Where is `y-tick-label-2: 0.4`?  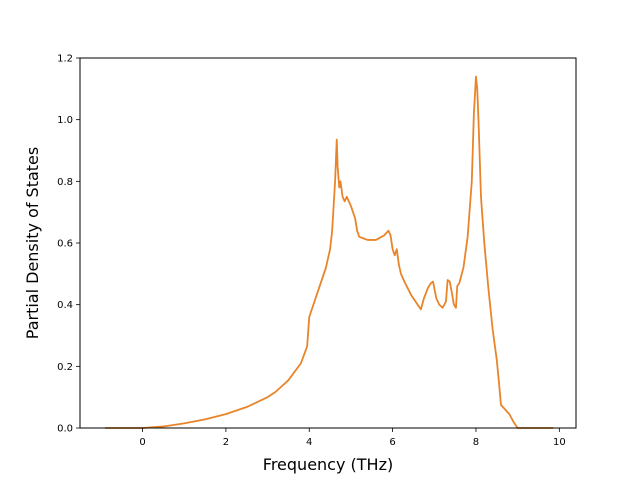
y-tick-label-2: 0.4 is located at coordinates (65, 305).